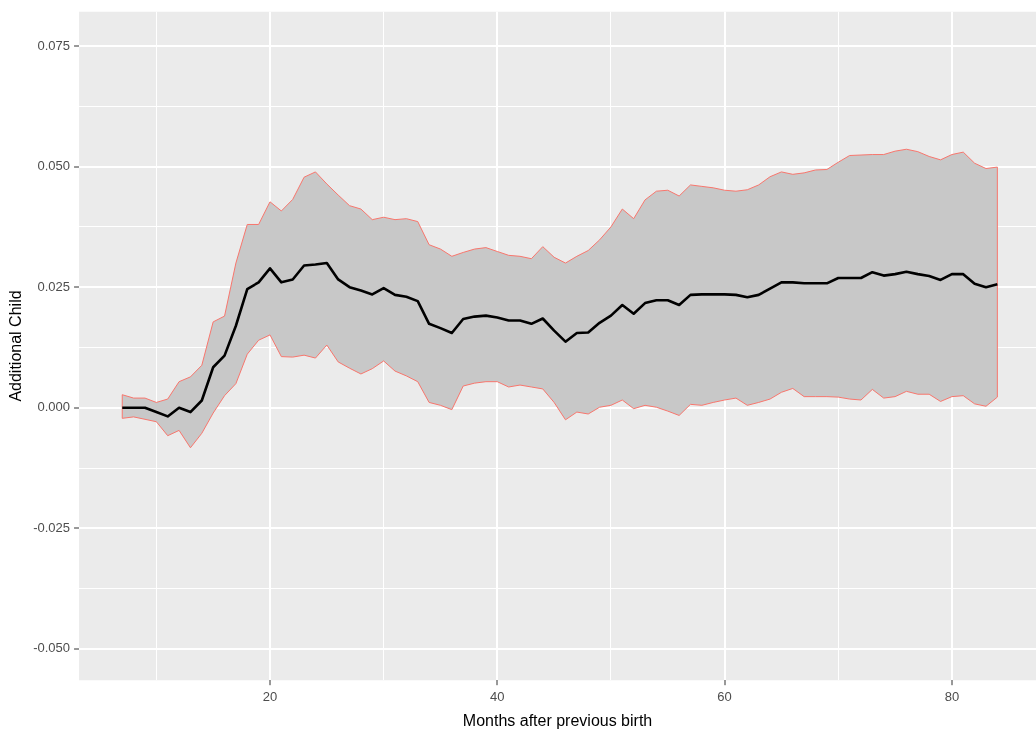  I want to click on y-tick-label: -0.050, so click(52, 648).